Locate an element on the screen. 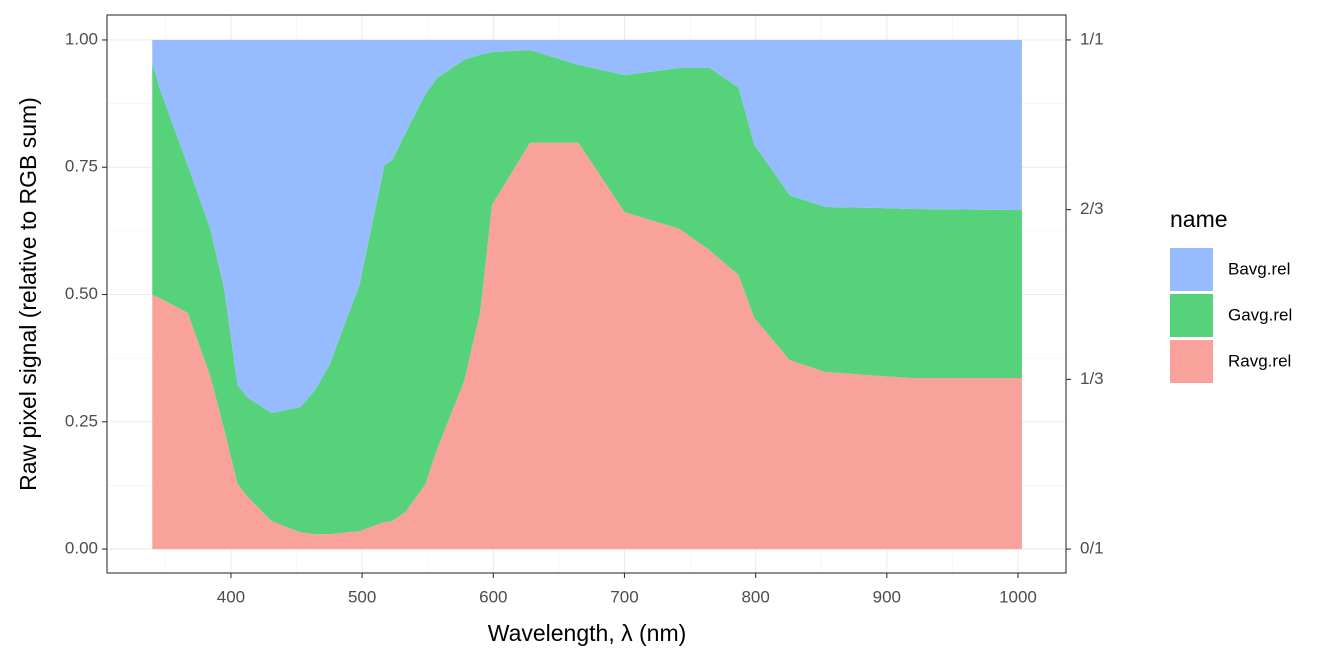 Image resolution: width=1344 pixels, height=672 pixels. x-tick-label: 800 is located at coordinates (755, 596).